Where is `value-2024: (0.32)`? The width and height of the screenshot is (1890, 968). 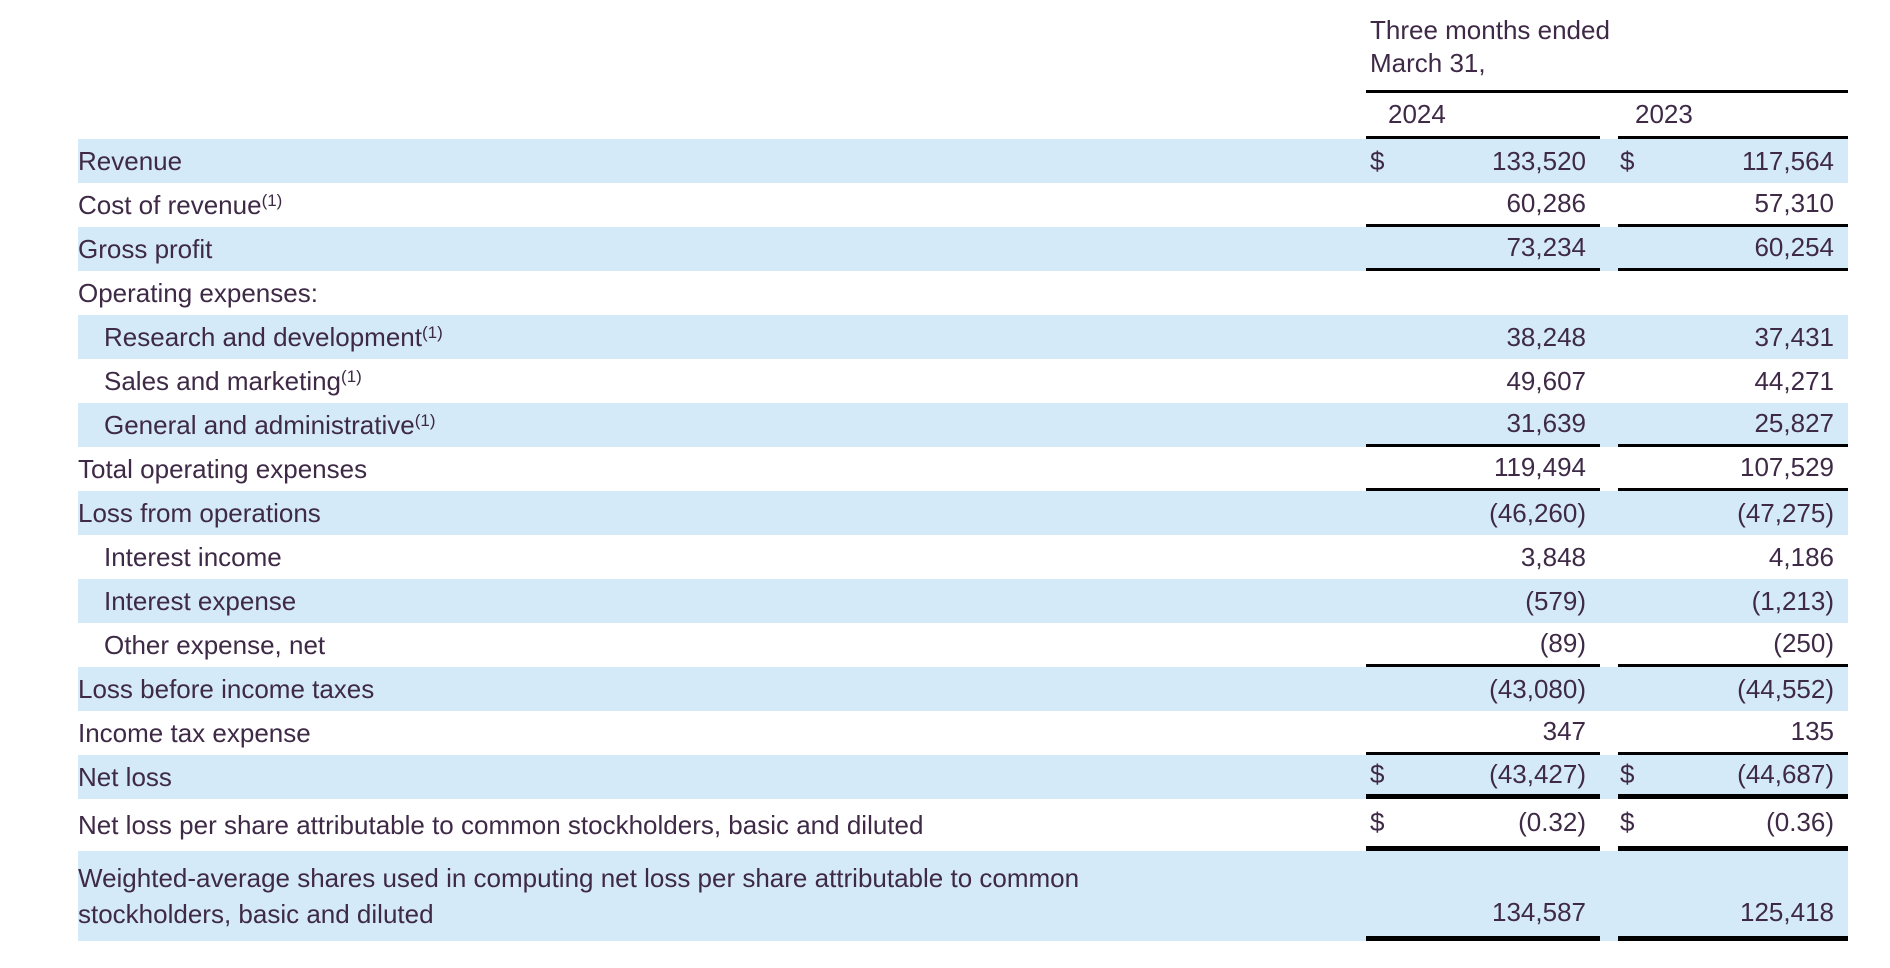 value-2024: (0.32) is located at coordinates (1552, 822).